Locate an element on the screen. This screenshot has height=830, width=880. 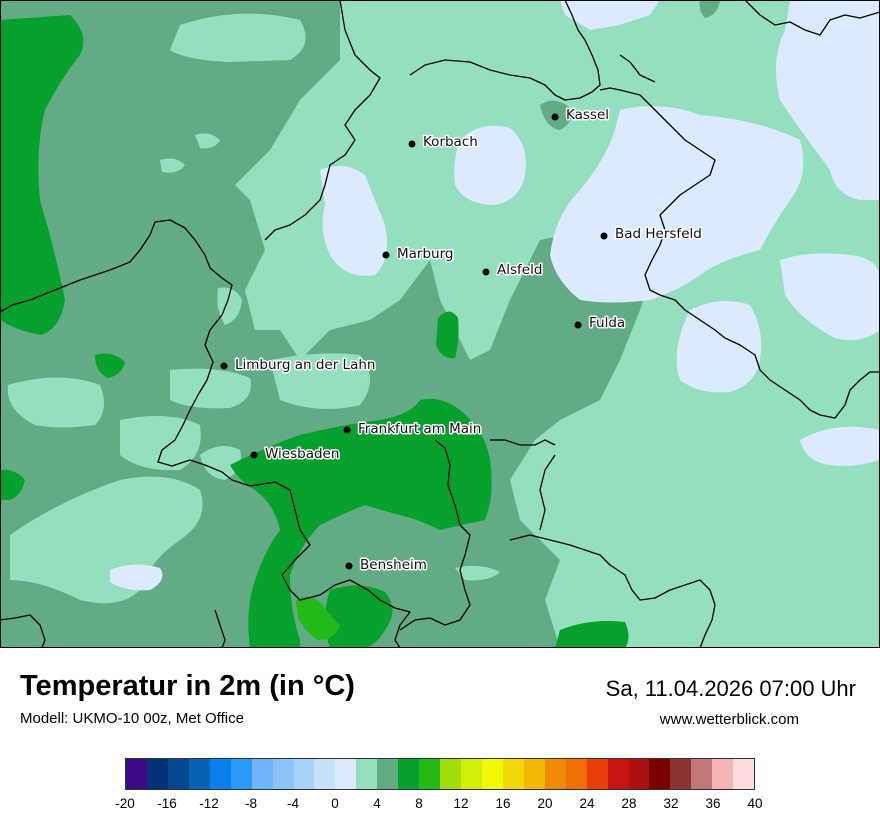
city-bad-hersfeld: Bad Hersfeld is located at coordinates (651, 234).